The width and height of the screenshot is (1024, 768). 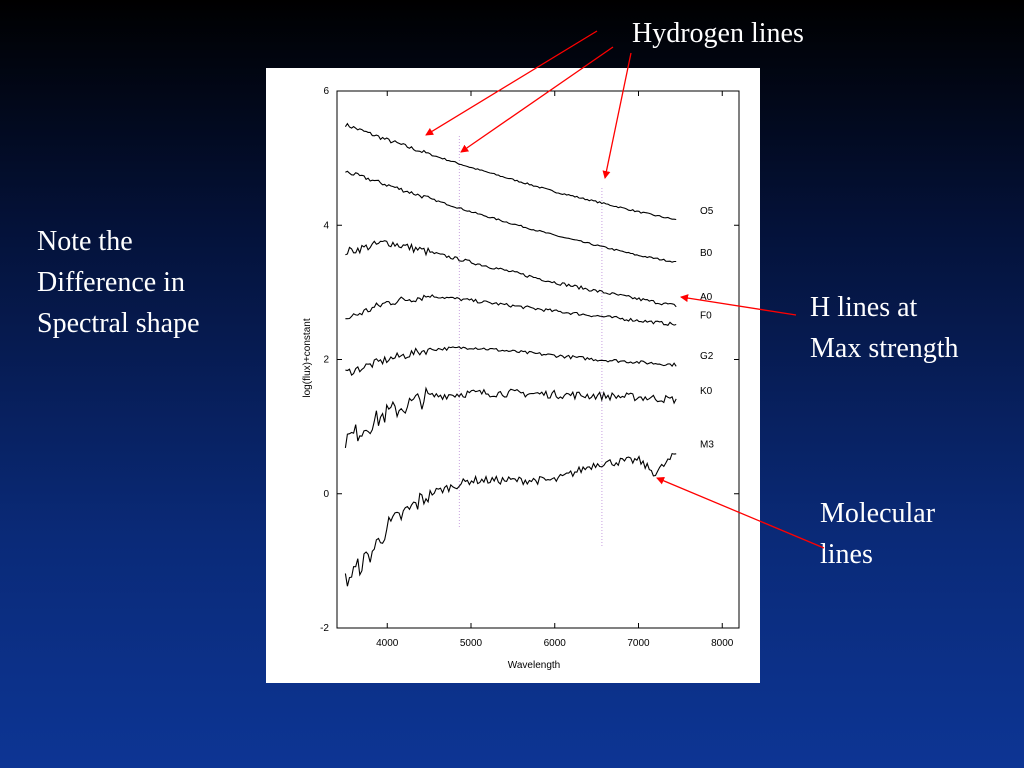 I want to click on molecular-lines-annotation: Molecular lines, so click(x=877, y=534).